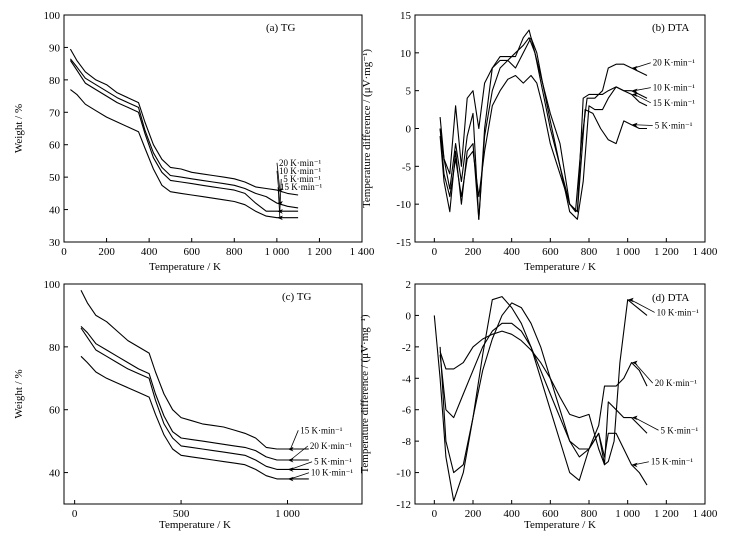  What do you see at coordinates (406, 348) in the screenshot?
I see `y-tick-label: -2` at bounding box center [406, 348].